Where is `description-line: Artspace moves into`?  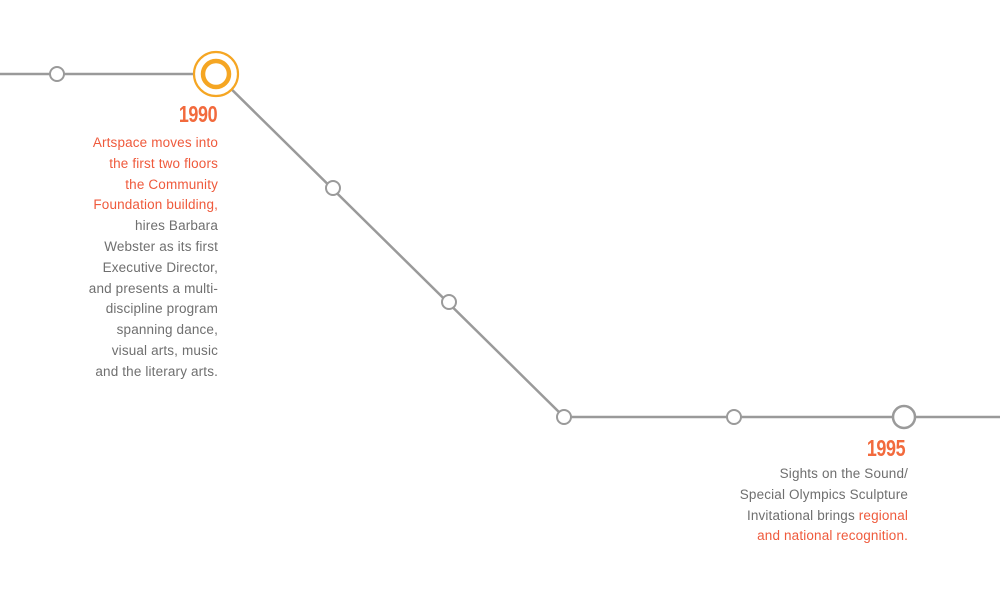
description-line: Artspace moves into is located at coordinates (155, 142).